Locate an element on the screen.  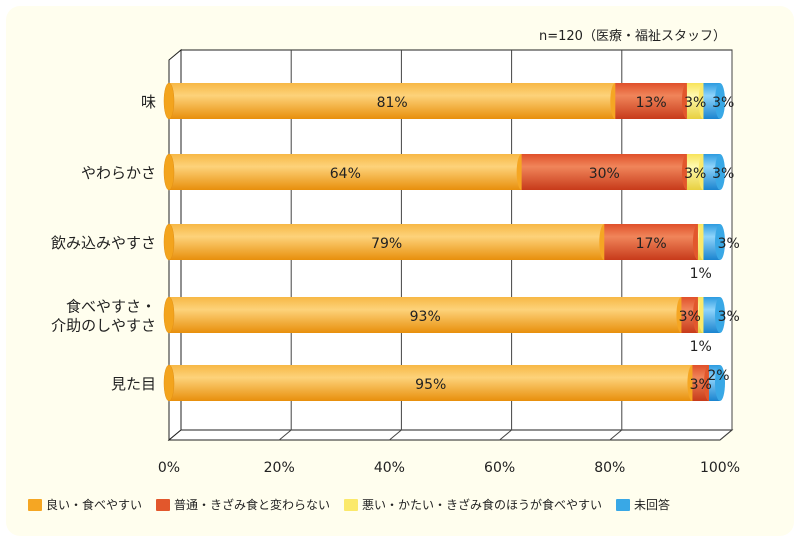
x-tick-label: 0% is located at coordinates (169, 468).